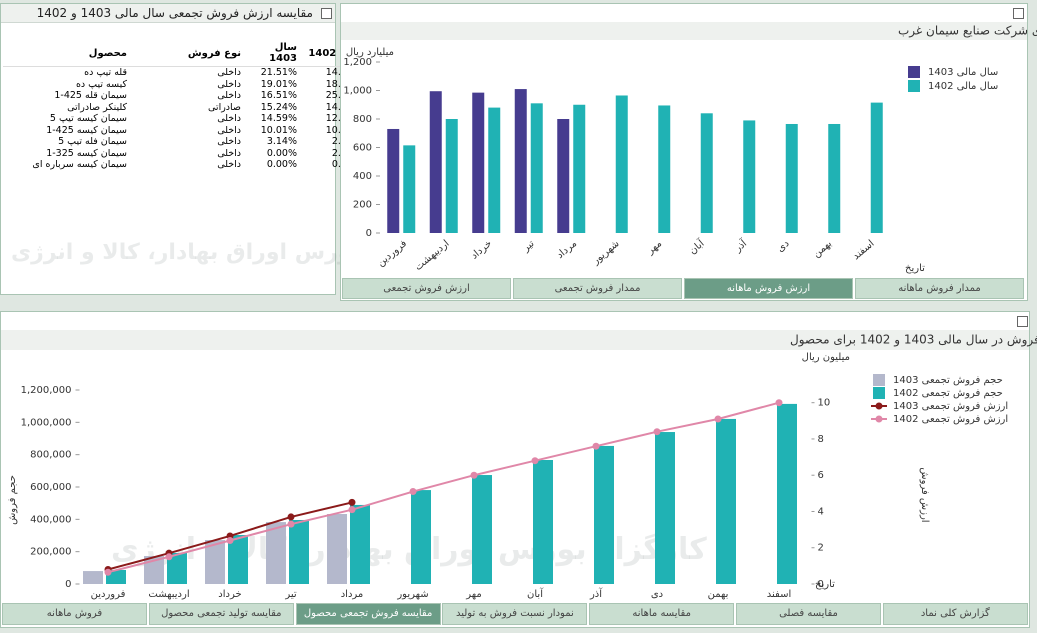 The height and width of the screenshot is (633, 1037). Describe the element at coordinates (1001, 32) in the screenshot. I see `print-icon` at that location.